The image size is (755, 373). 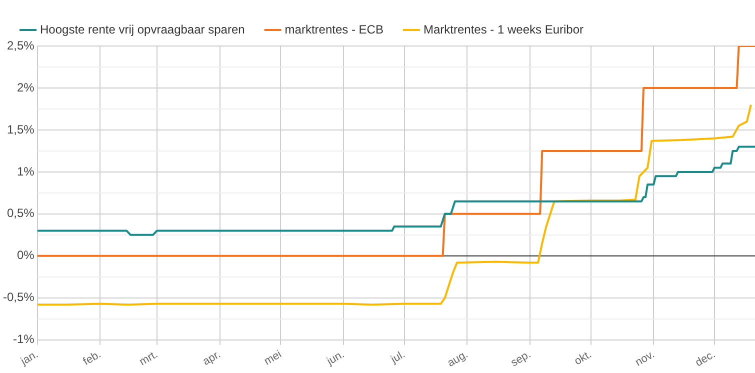 I want to click on y-tick-label: 2%, so click(x=26, y=87).